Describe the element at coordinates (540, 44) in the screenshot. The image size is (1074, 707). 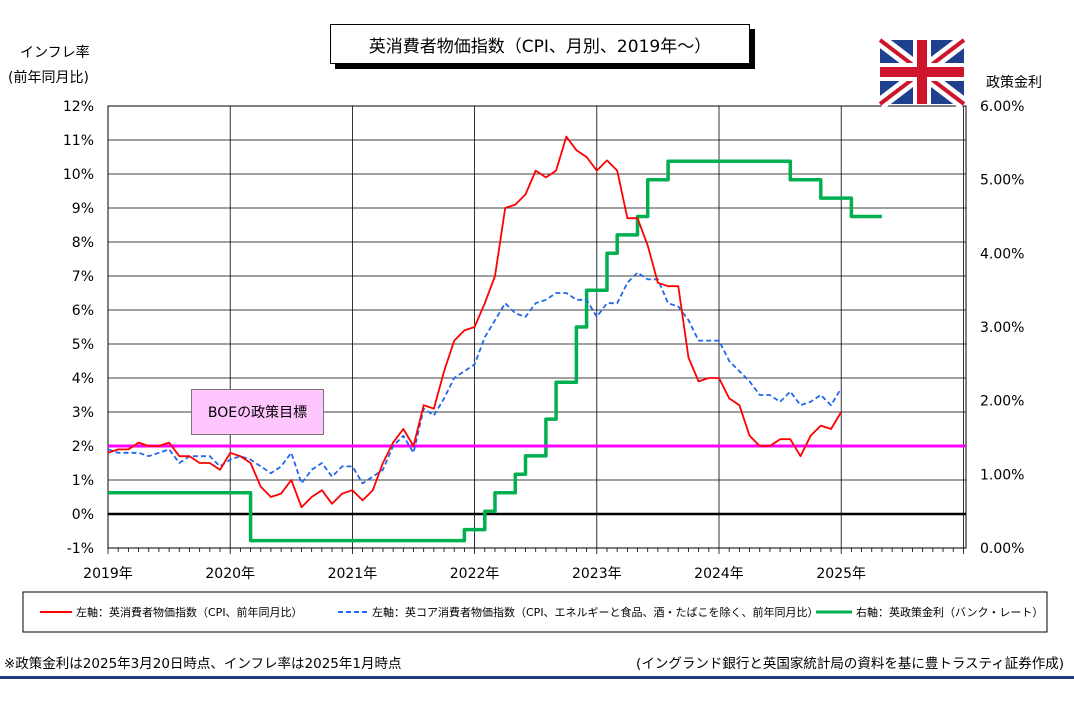
I see `chart-title: 英消費者物価指数（CPI、月別、2019年～）` at that location.